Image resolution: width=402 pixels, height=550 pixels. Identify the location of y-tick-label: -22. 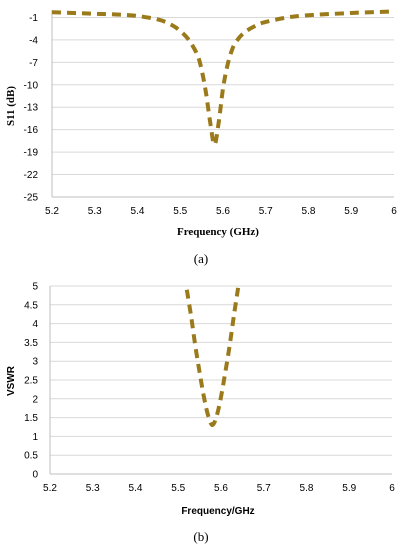
(31, 175).